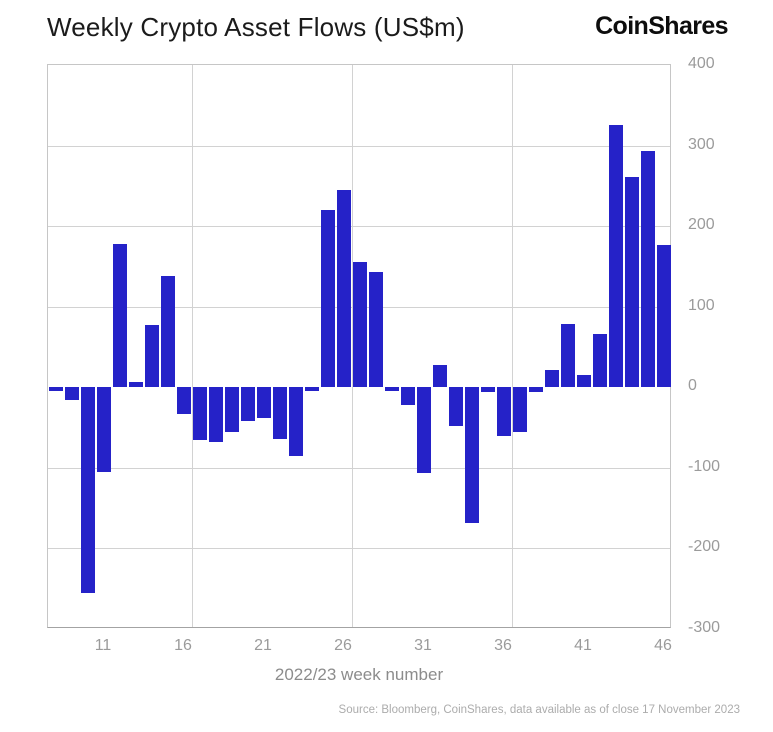 The height and width of the screenshot is (732, 773). What do you see at coordinates (701, 305) in the screenshot?
I see `y-tick-label-100: 100` at bounding box center [701, 305].